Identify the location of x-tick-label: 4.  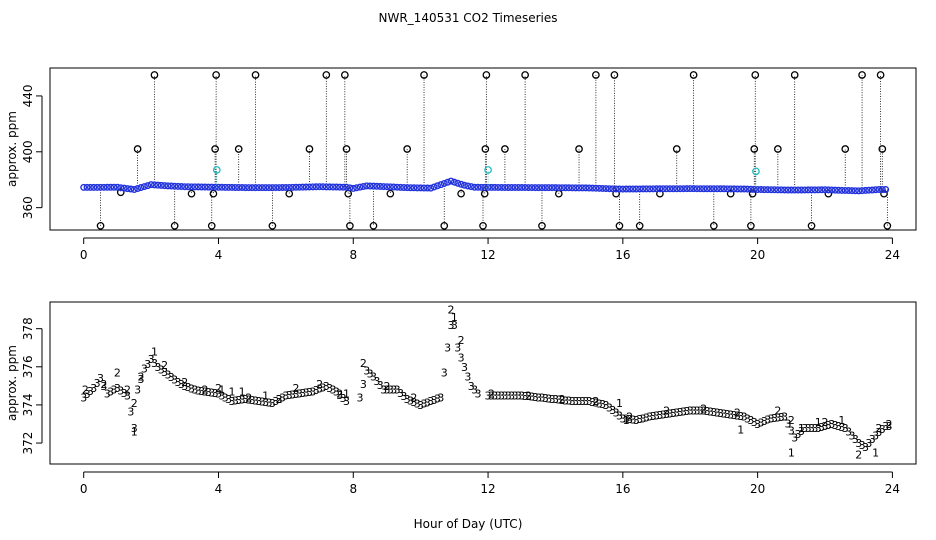
(219, 489).